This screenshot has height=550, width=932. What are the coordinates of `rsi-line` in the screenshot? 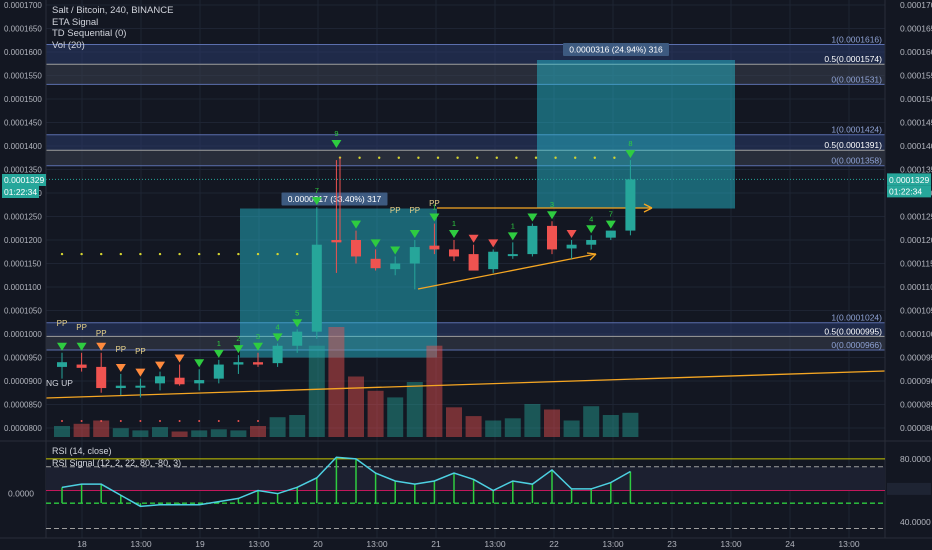 It's located at (346, 482).